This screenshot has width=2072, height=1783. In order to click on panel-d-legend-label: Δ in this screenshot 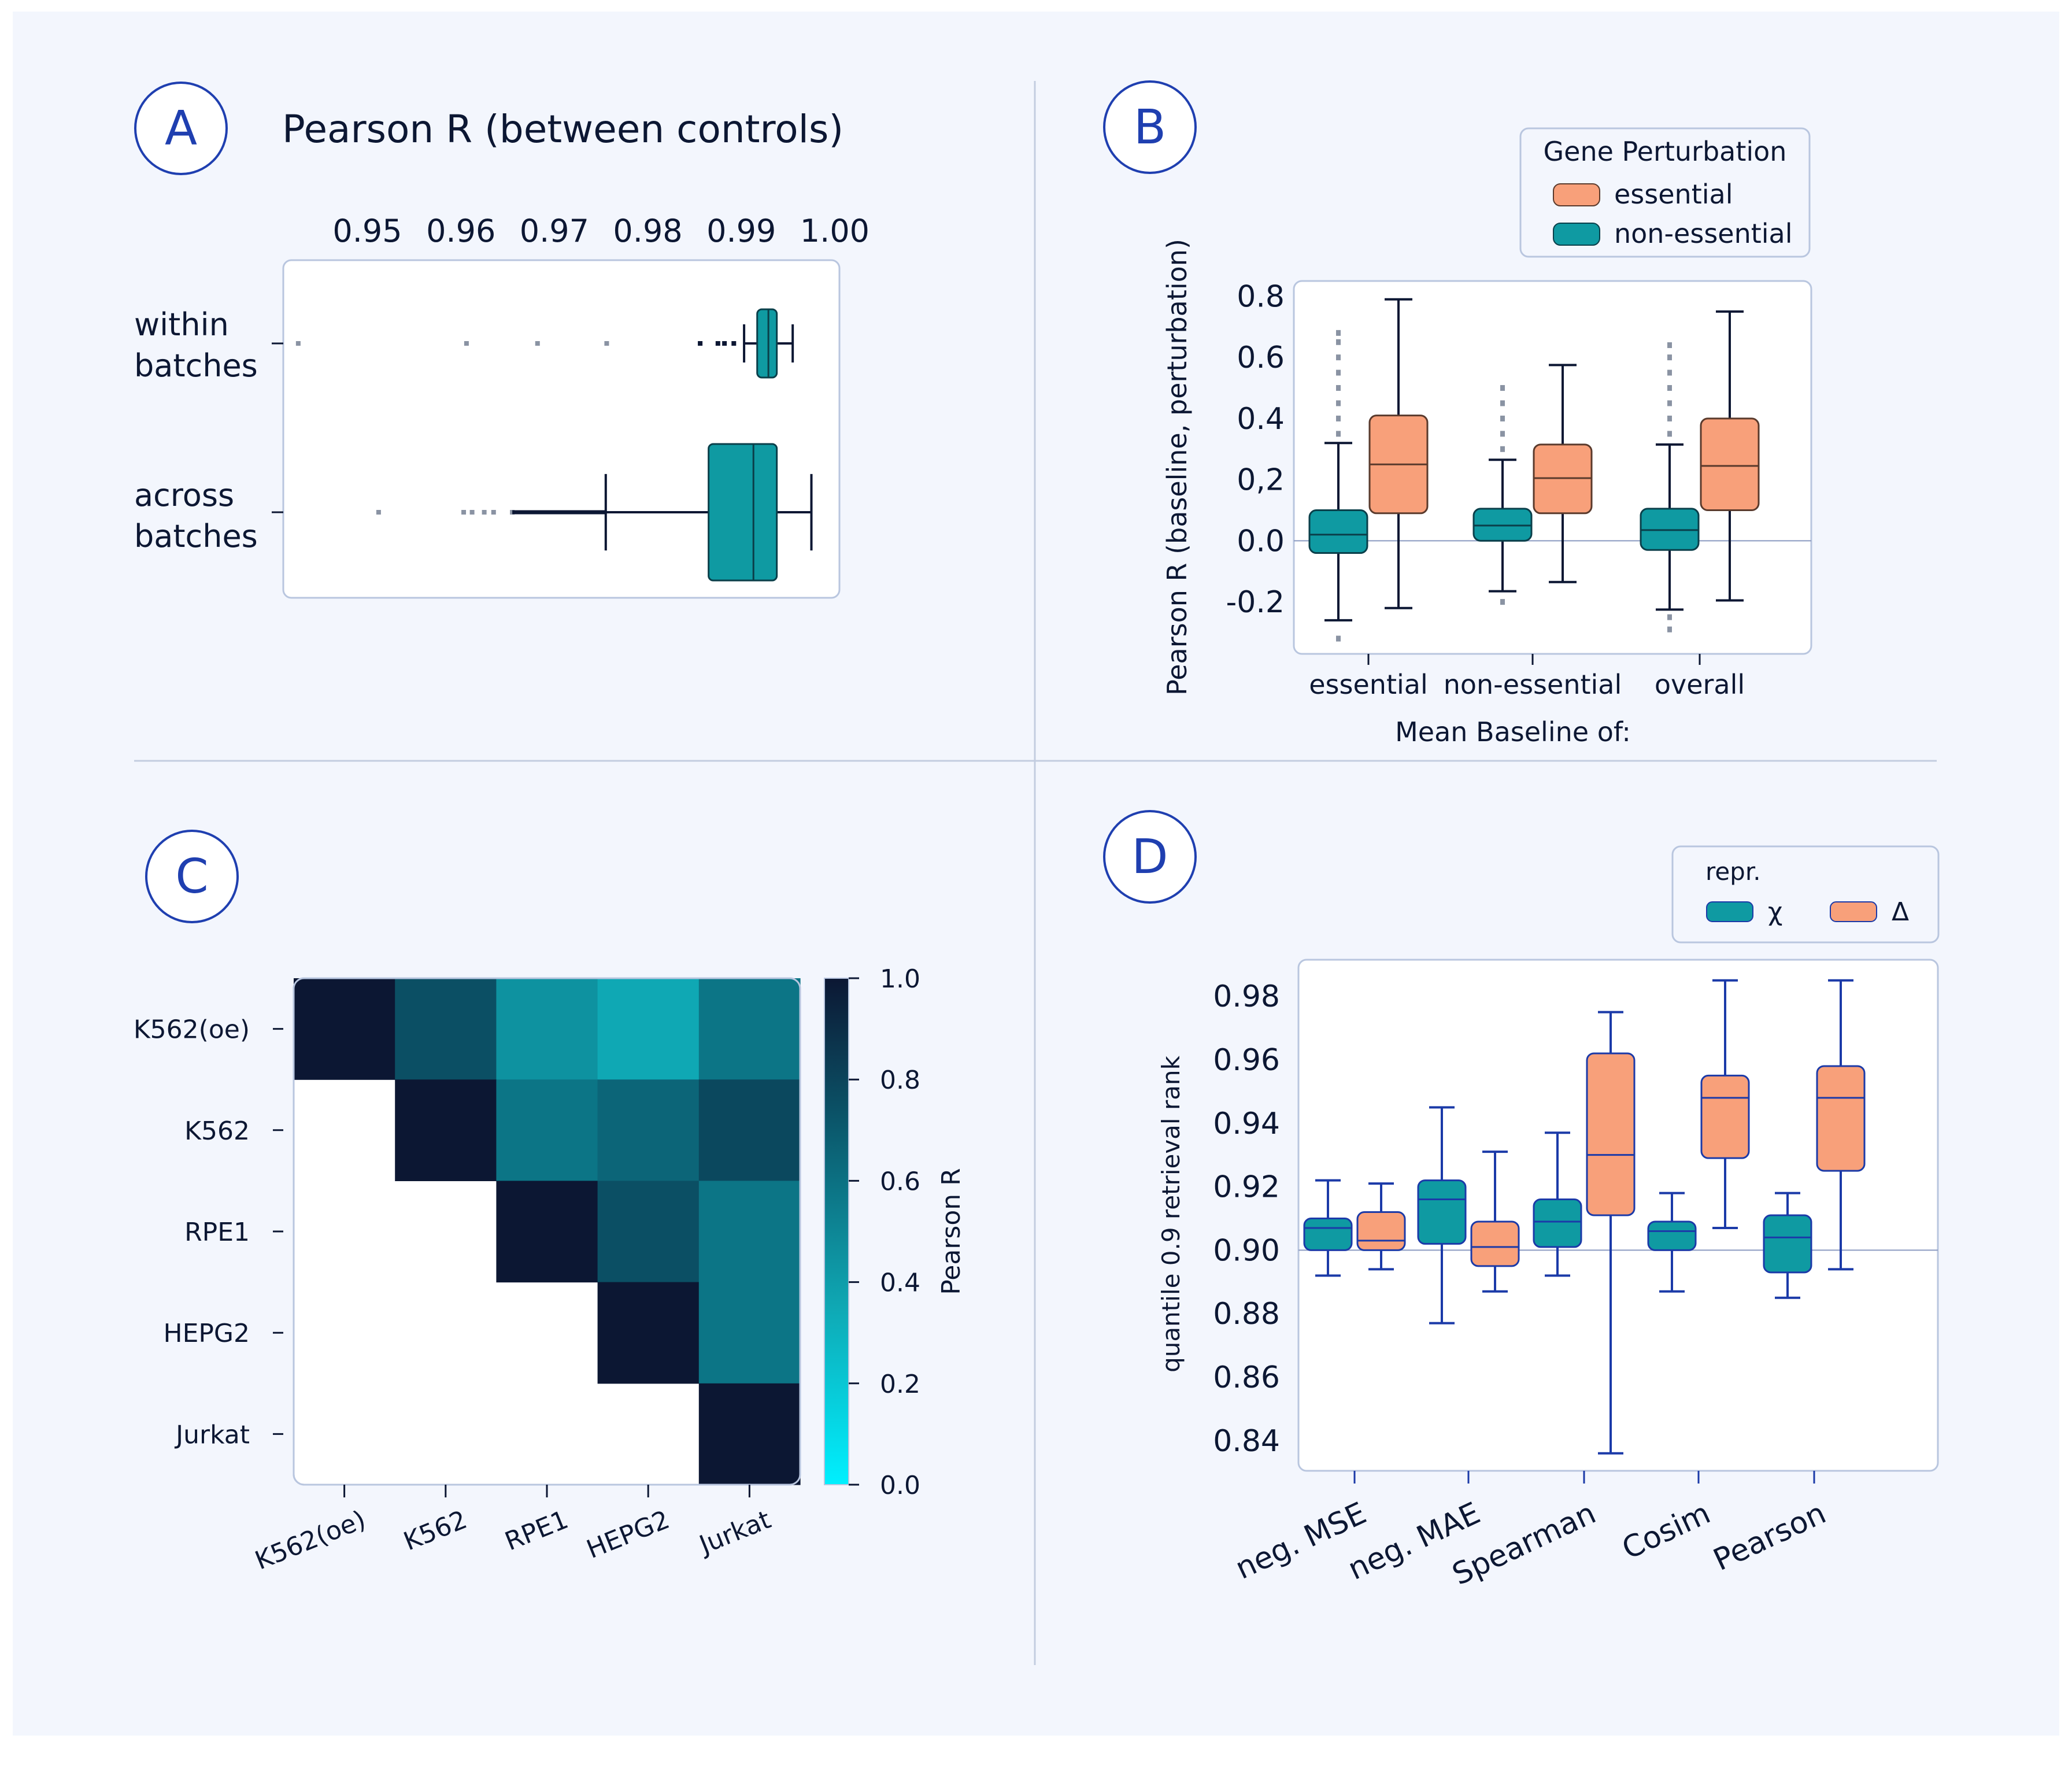, I will do `click(1901, 912)`.